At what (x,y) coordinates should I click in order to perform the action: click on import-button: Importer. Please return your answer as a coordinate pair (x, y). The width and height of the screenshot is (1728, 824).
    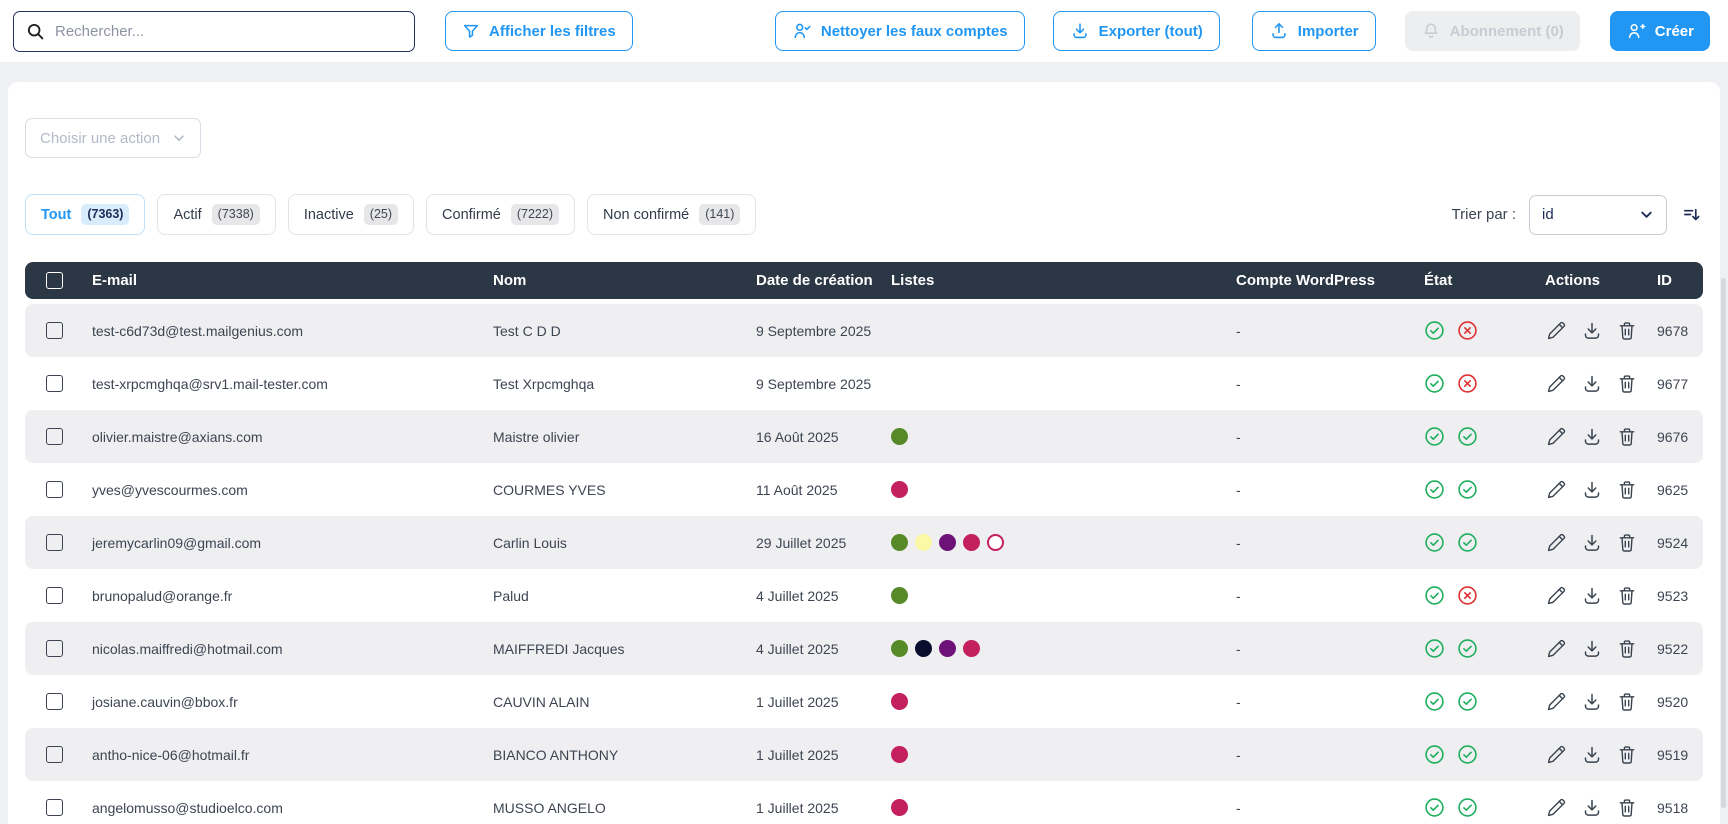
    Looking at the image, I should click on (1313, 31).